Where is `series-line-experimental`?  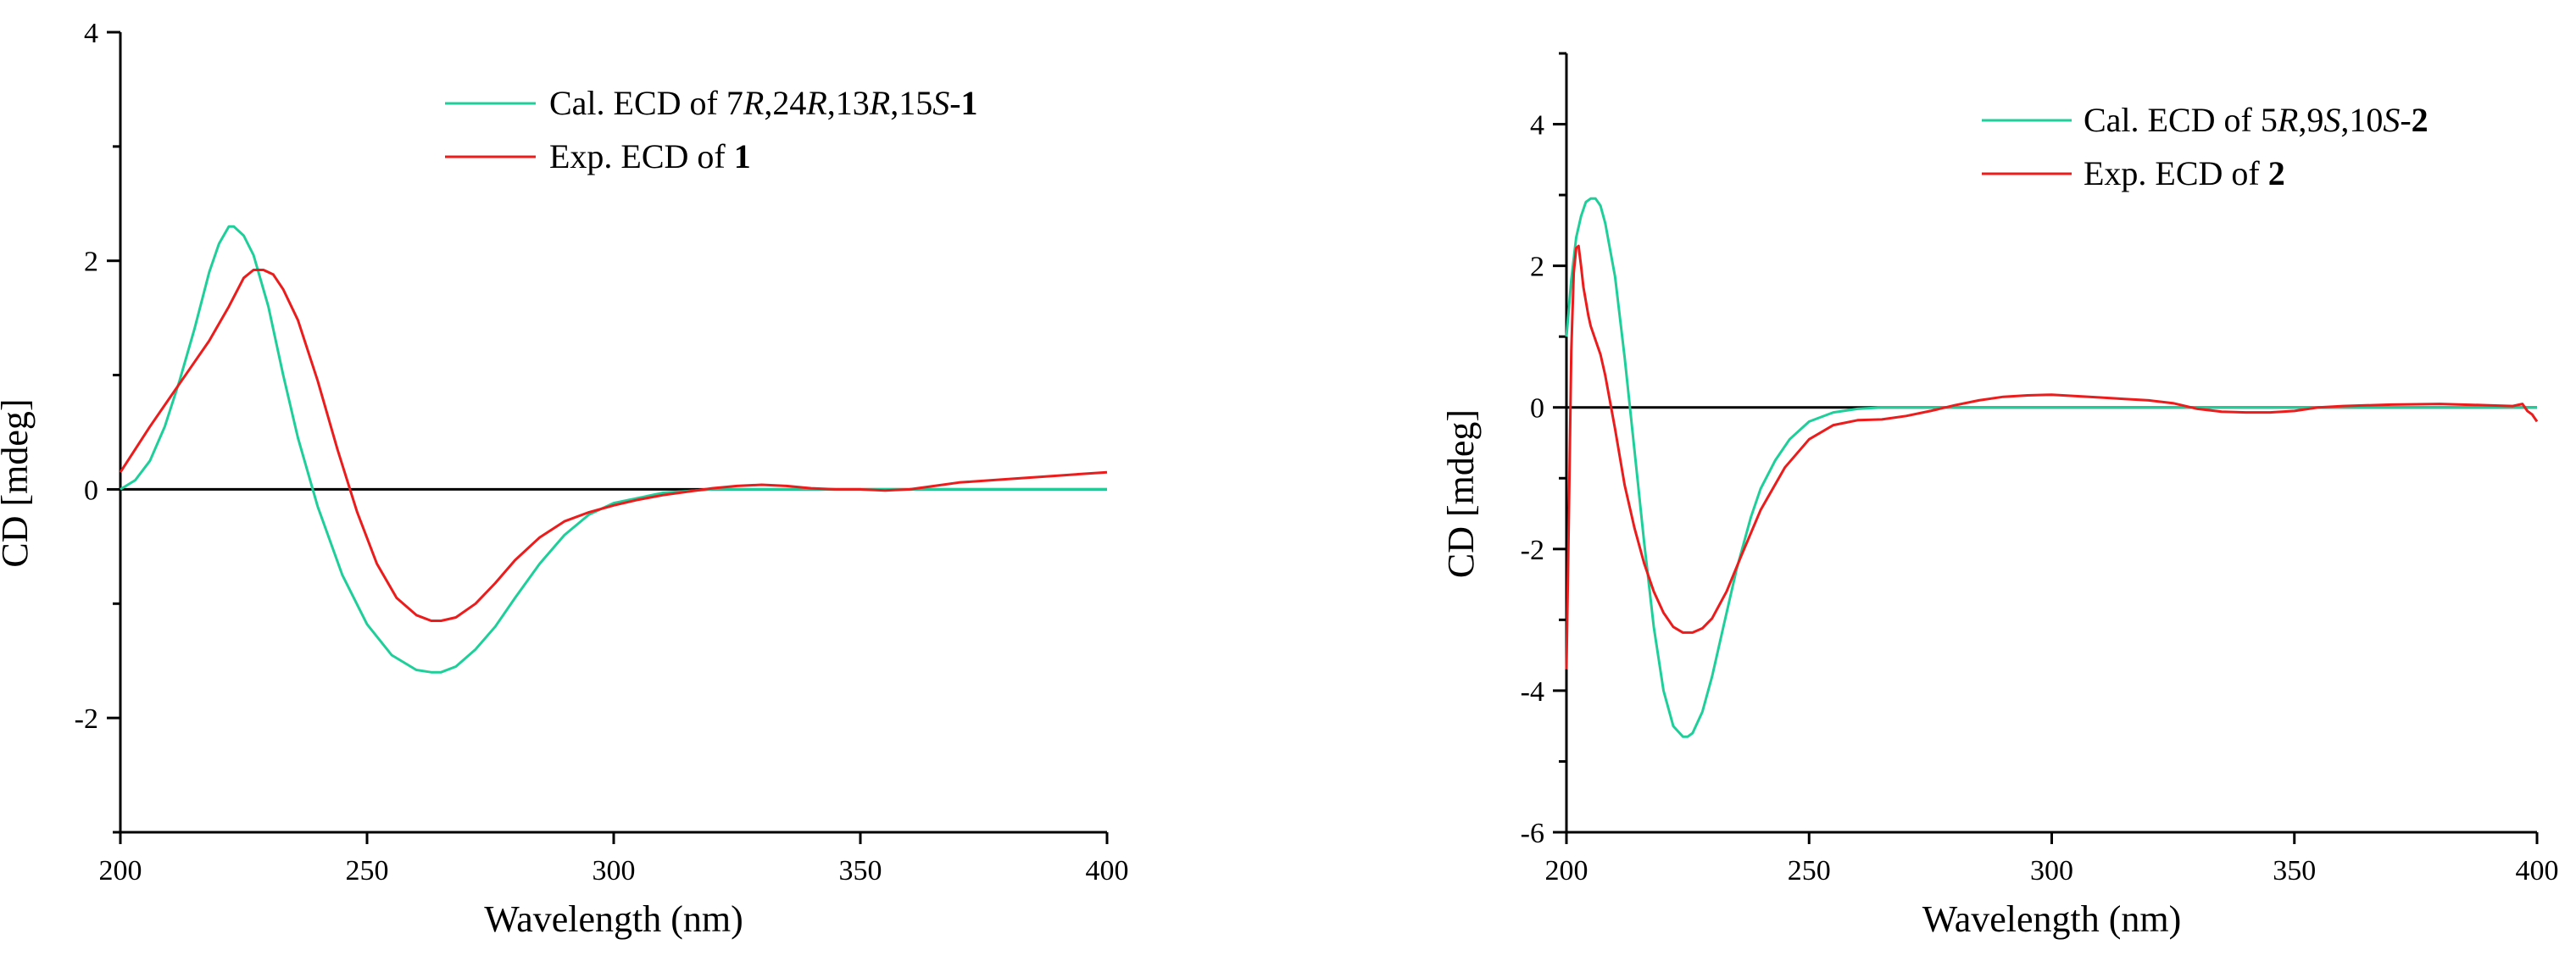
series-line-experimental is located at coordinates (613, 446).